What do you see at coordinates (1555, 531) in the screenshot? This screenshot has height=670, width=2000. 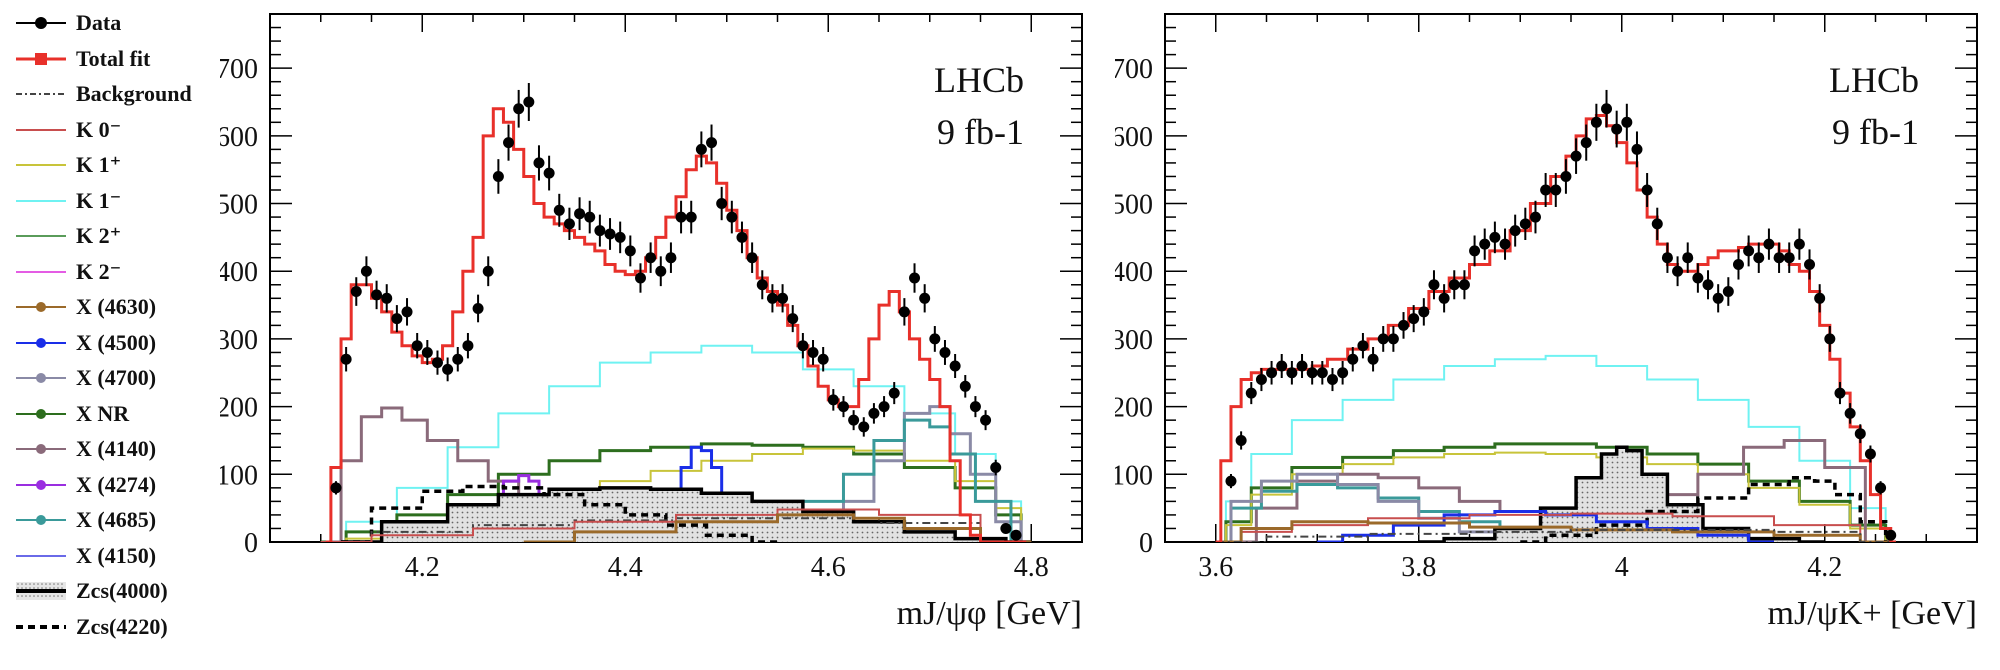 I see `series-x4630` at bounding box center [1555, 531].